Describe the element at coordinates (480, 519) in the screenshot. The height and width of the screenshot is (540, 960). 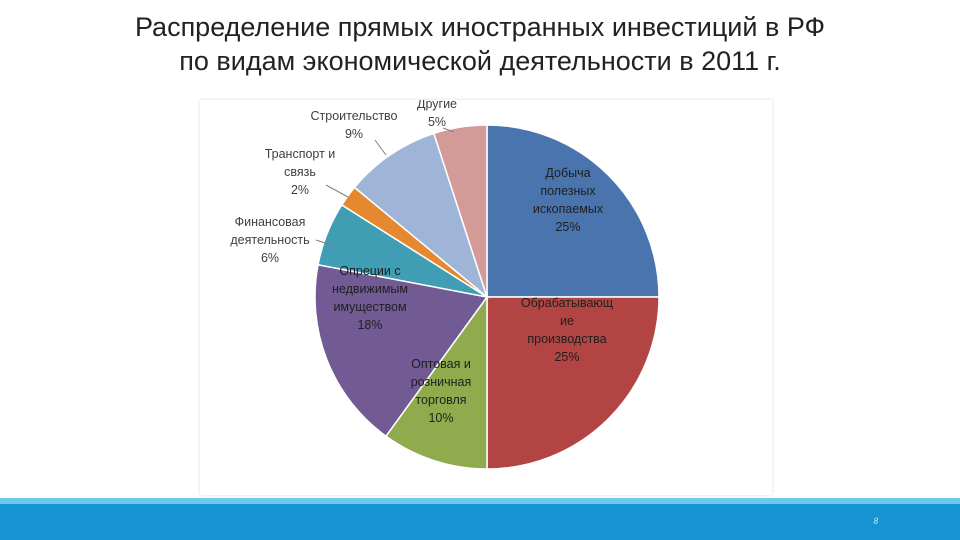
I see `slide-footer-bar: 8` at that location.